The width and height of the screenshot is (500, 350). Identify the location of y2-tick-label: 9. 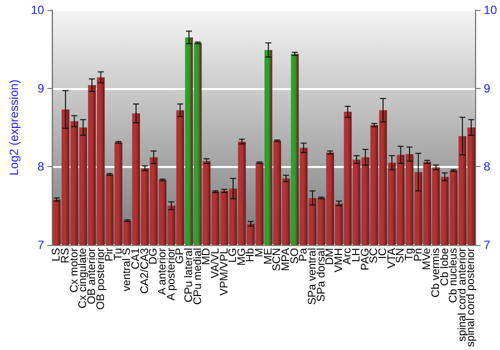
(487, 88).